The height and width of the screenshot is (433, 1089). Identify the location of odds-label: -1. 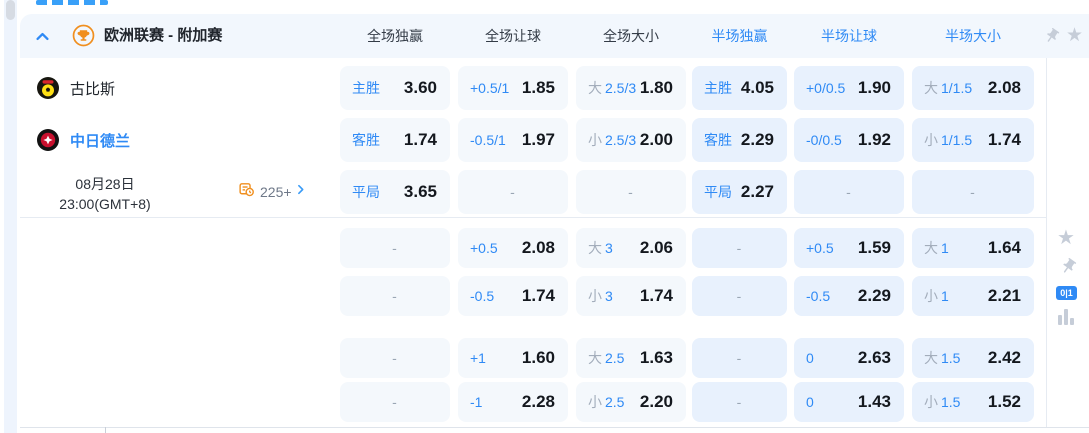
(476, 402).